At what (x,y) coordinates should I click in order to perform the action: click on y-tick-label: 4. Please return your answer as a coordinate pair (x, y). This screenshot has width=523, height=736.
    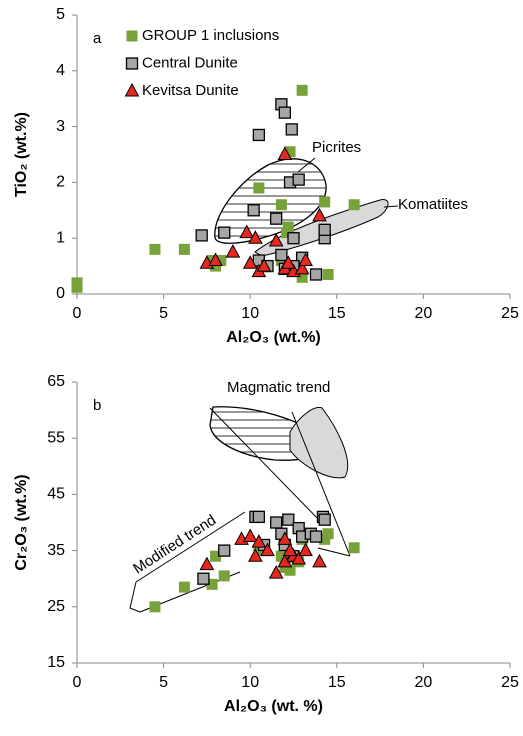
    Looking at the image, I should click on (60, 70).